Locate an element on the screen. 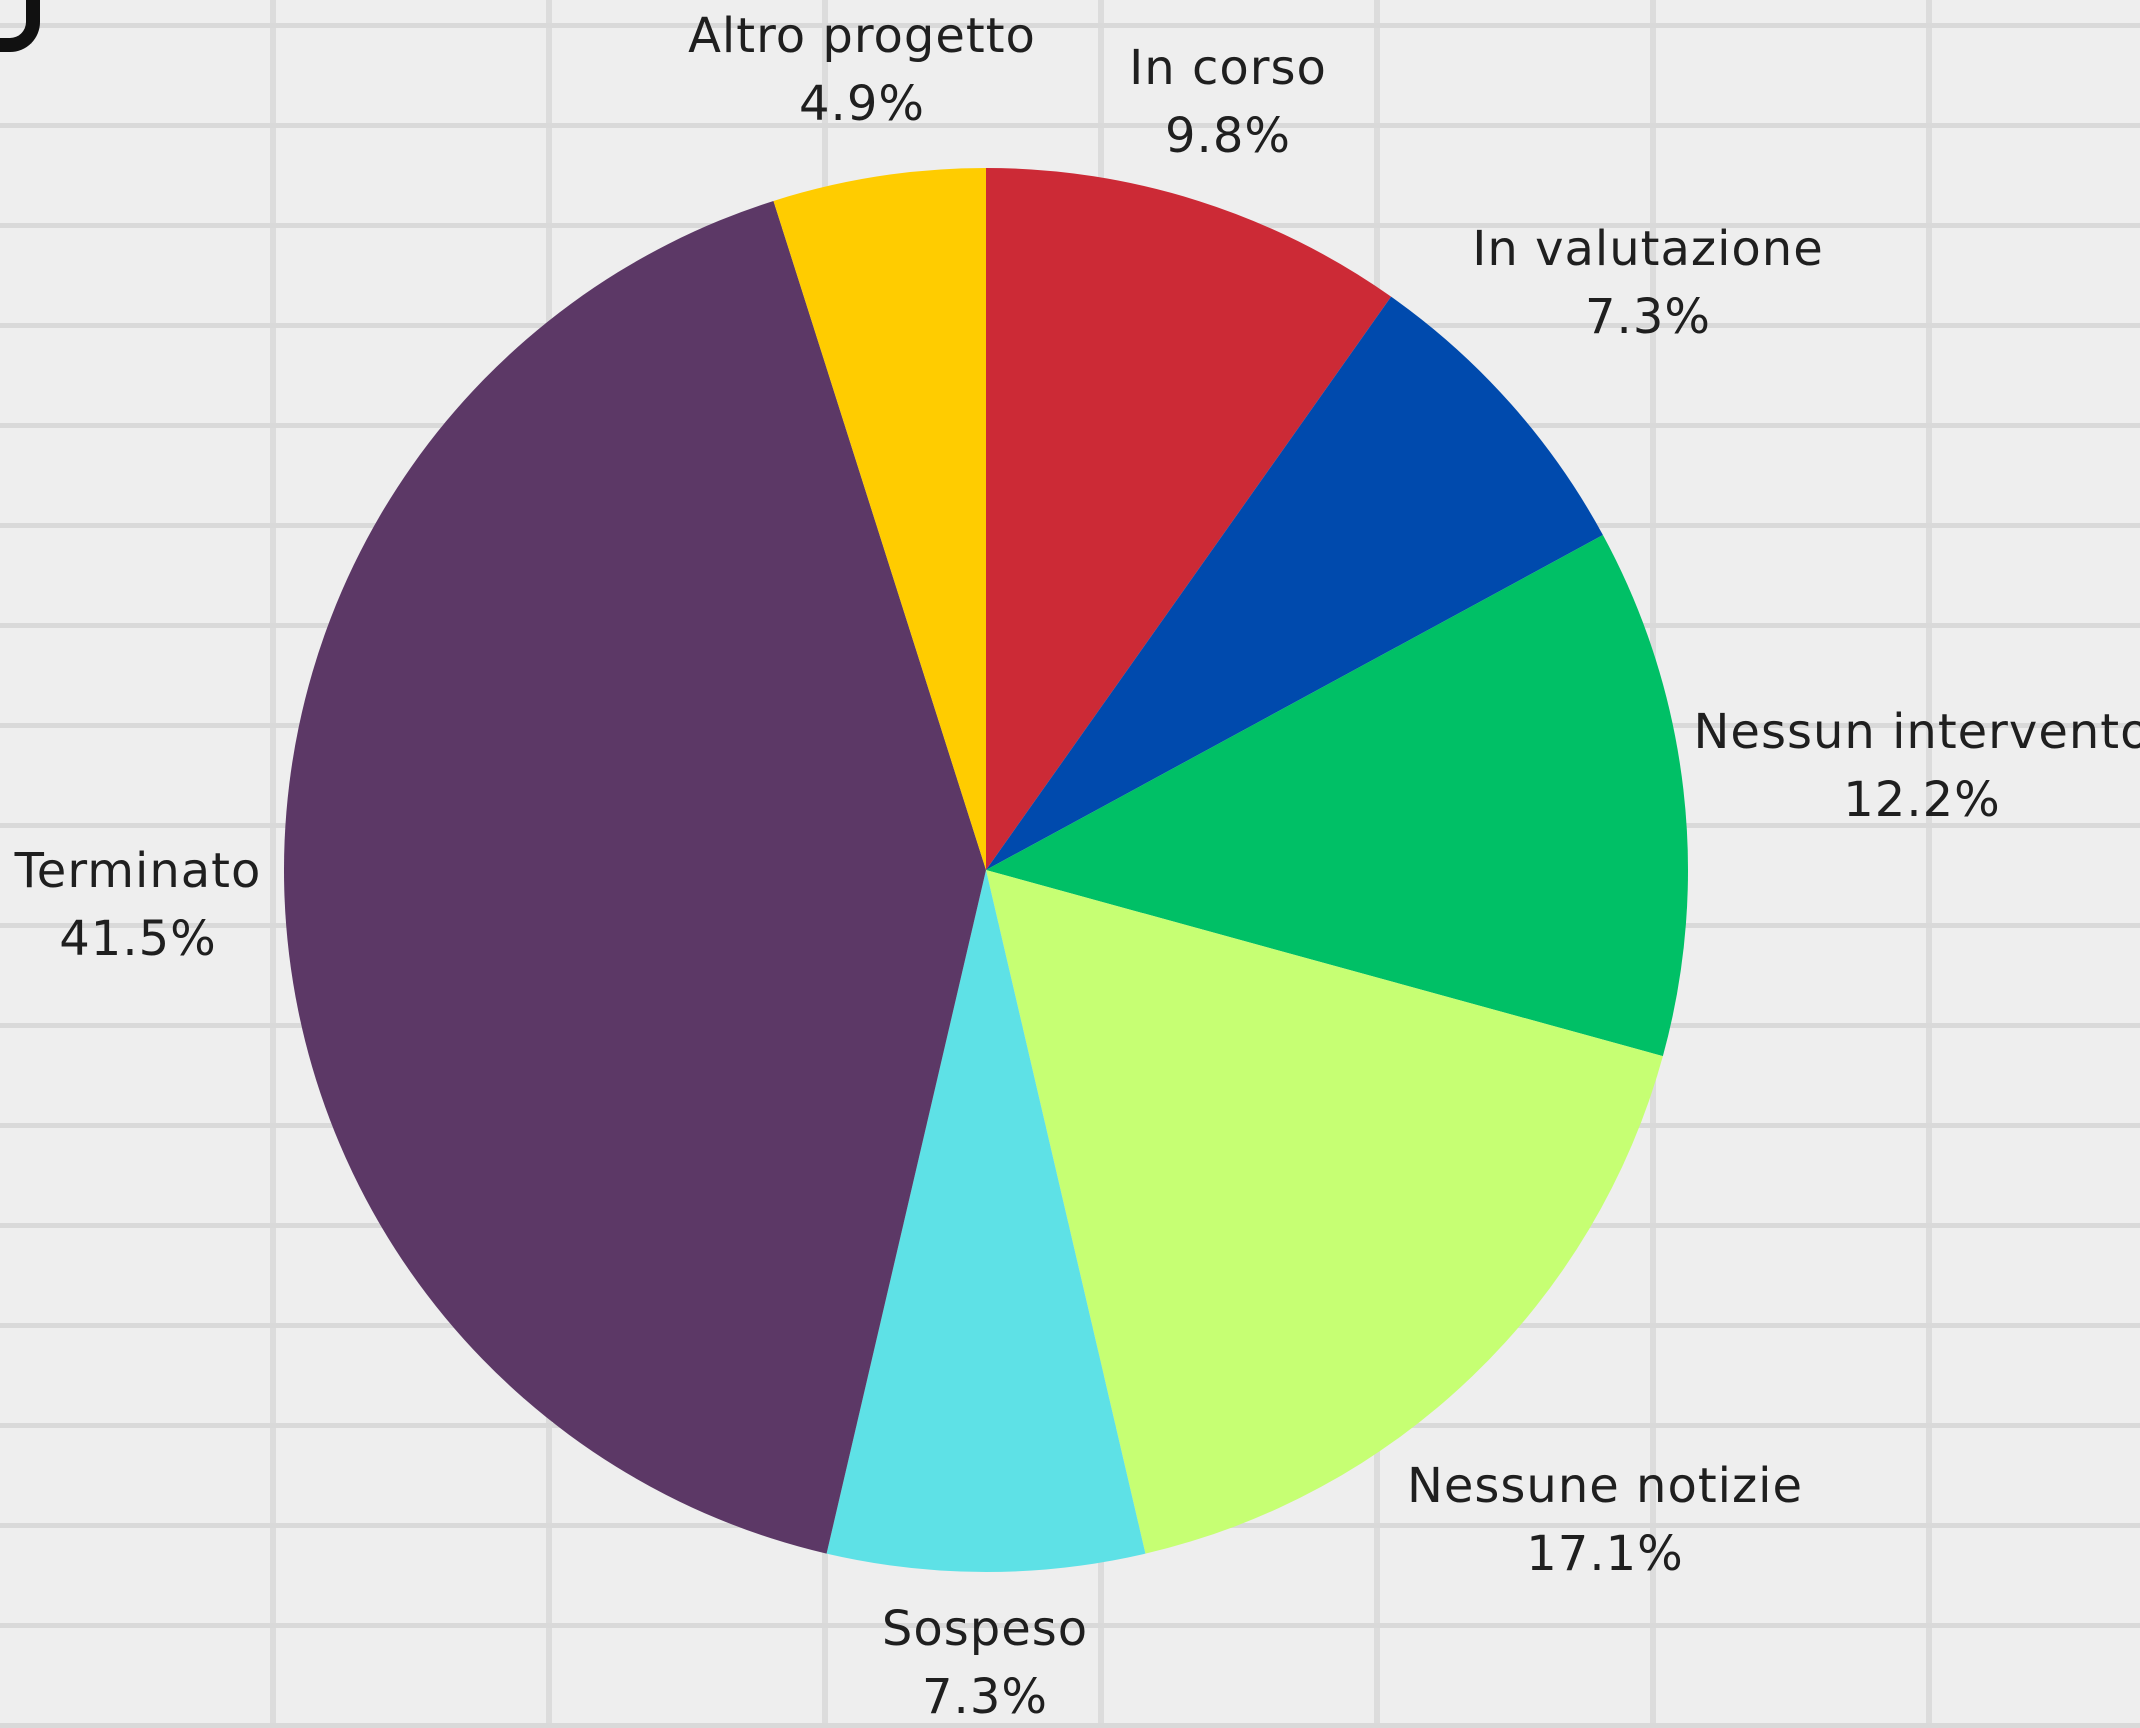 Image resolution: width=2140 pixels, height=1728 pixels. slice-value-altro-progetto: 4.9% is located at coordinates (862, 104).